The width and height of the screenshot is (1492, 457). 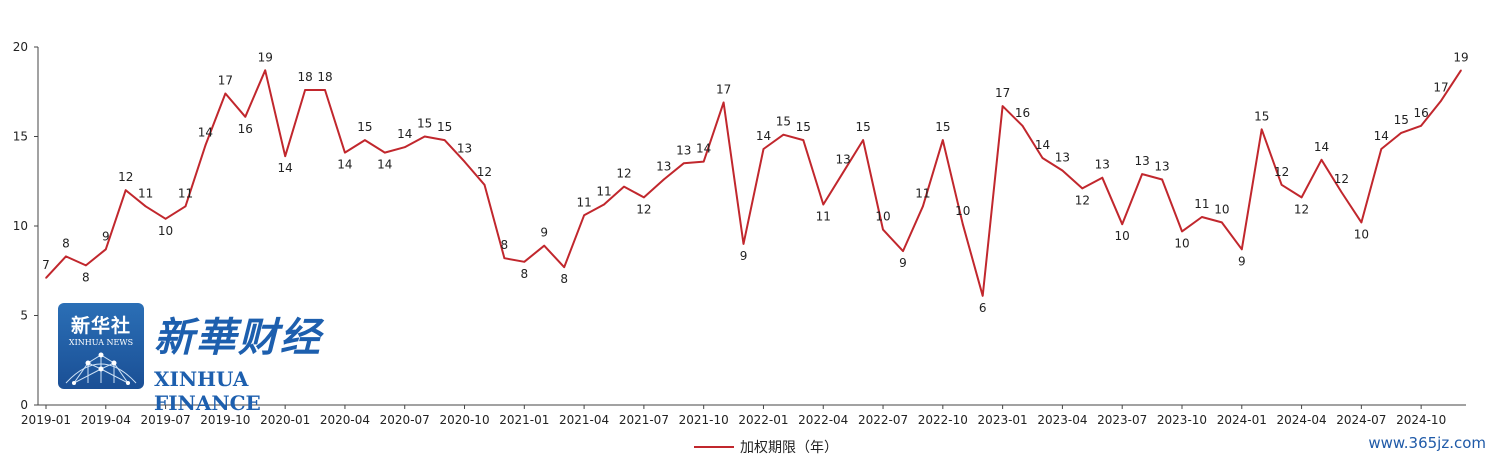 I want to click on x-tick-label: 2023-07, so click(x=1122, y=420).